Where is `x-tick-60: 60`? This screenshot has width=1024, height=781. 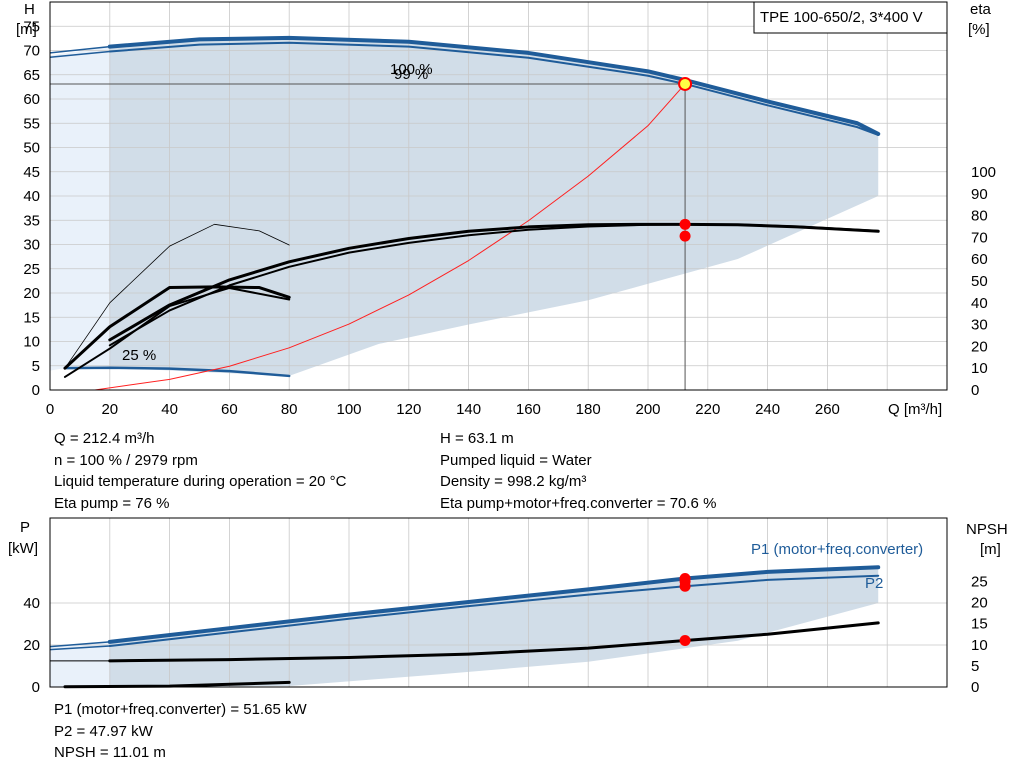
x-tick-60: 60 is located at coordinates (229, 409).